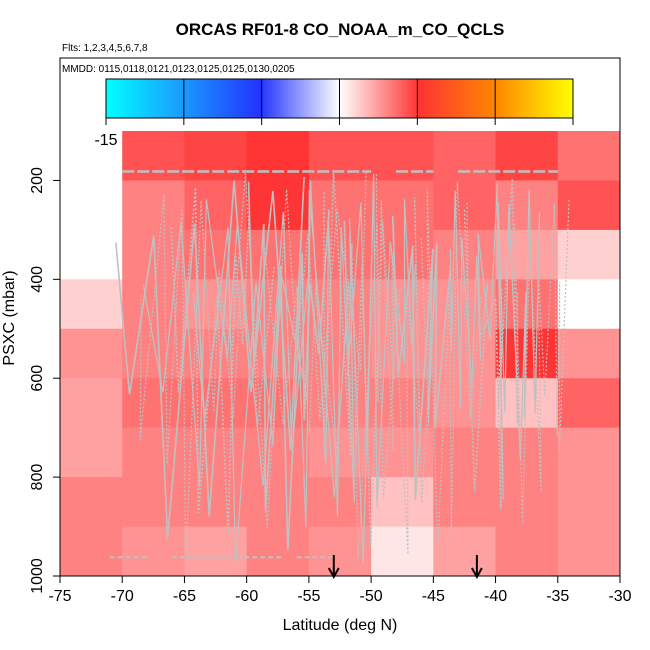  I want to click on y-axis: 200 400 600 800 1000, so click(44, 380).